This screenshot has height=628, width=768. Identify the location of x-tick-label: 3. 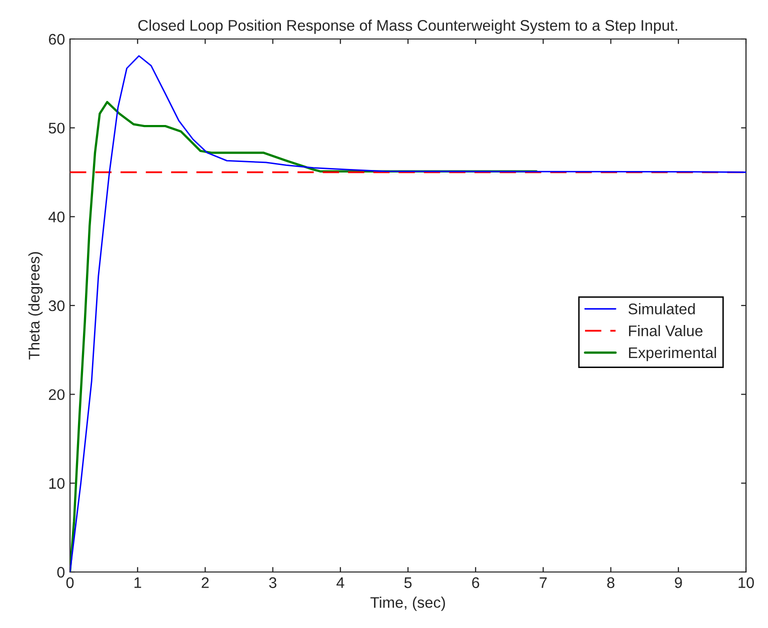
(272, 582).